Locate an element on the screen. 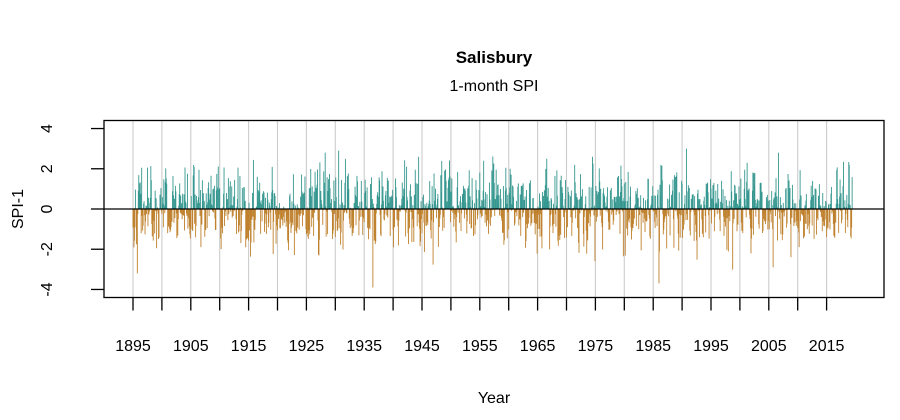  x-tick-label: 1895 is located at coordinates (133, 346).